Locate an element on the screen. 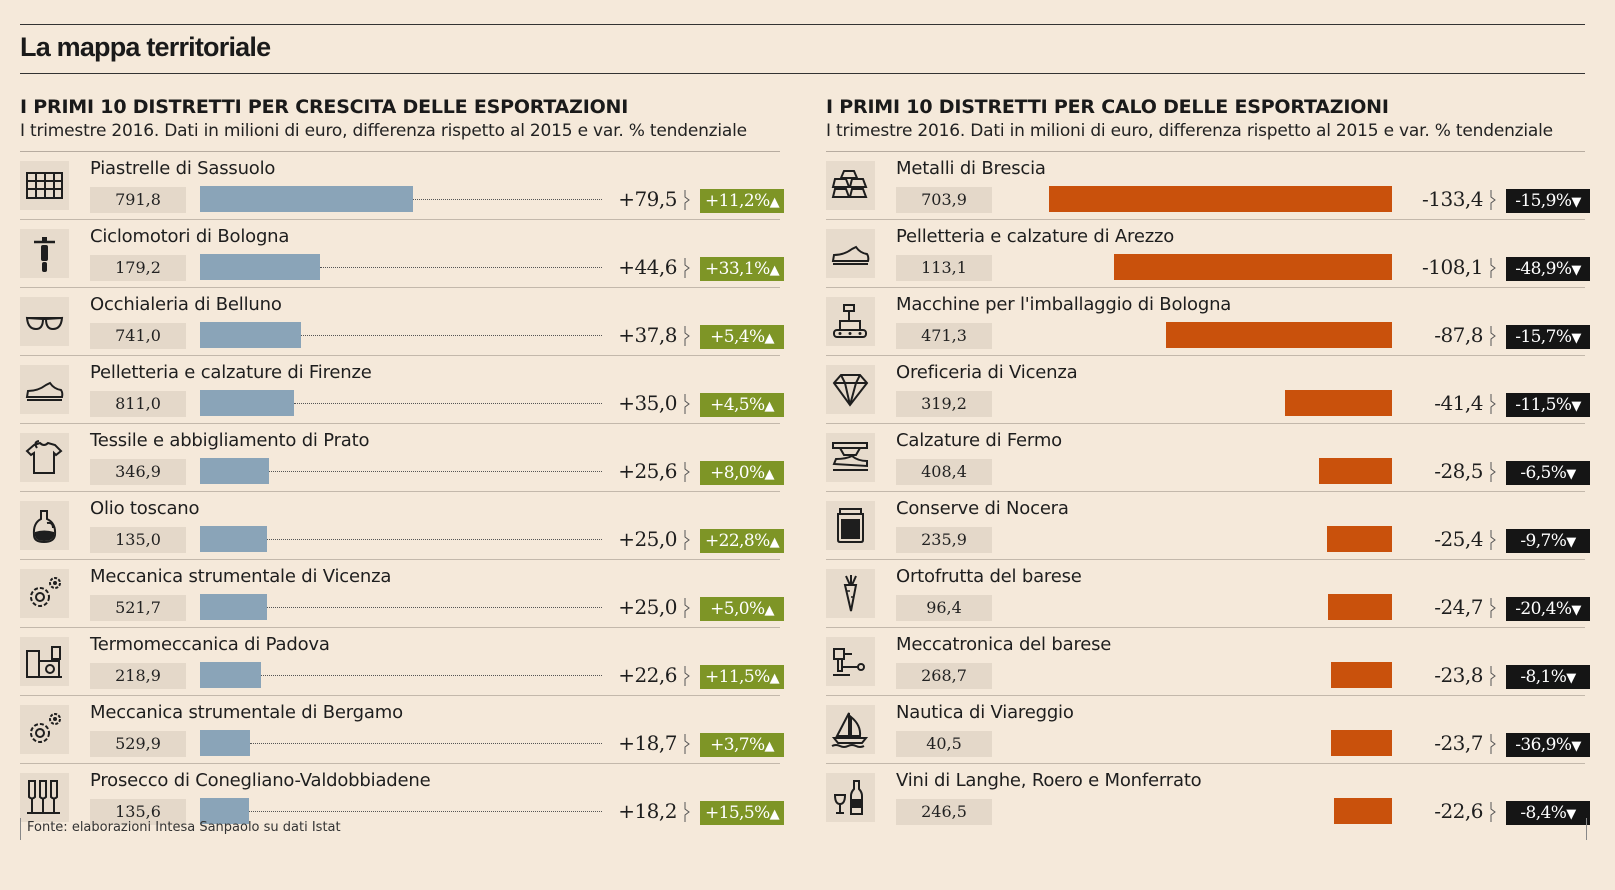  pct-badge: -15,9%▼ is located at coordinates (1548, 201).